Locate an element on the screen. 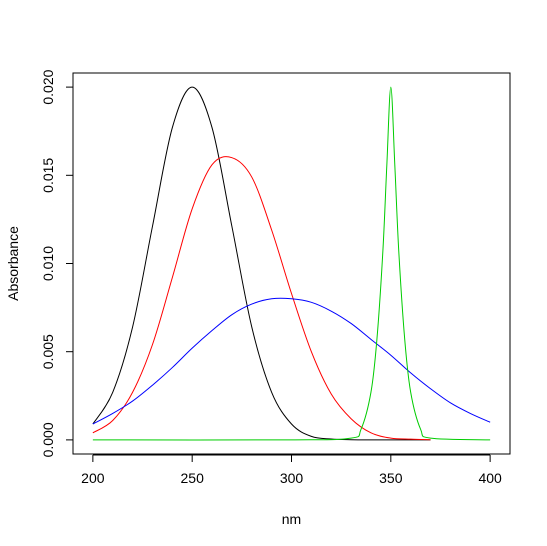 The height and width of the screenshot is (546, 547). x-tick-label: 400 is located at coordinates (490, 478).